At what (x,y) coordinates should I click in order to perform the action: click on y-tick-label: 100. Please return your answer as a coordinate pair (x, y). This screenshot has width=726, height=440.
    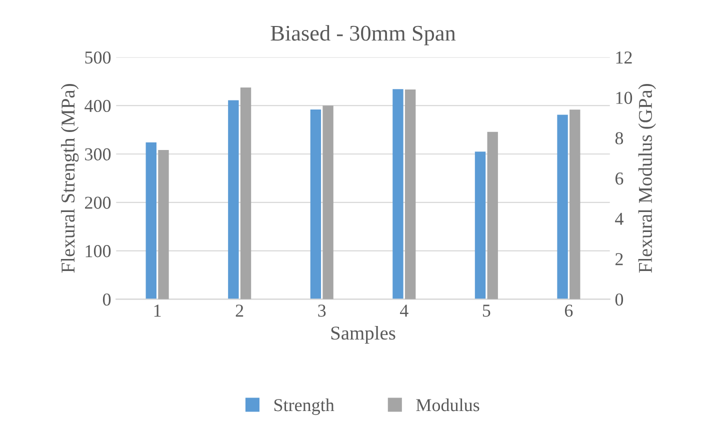
    Looking at the image, I should click on (98, 251).